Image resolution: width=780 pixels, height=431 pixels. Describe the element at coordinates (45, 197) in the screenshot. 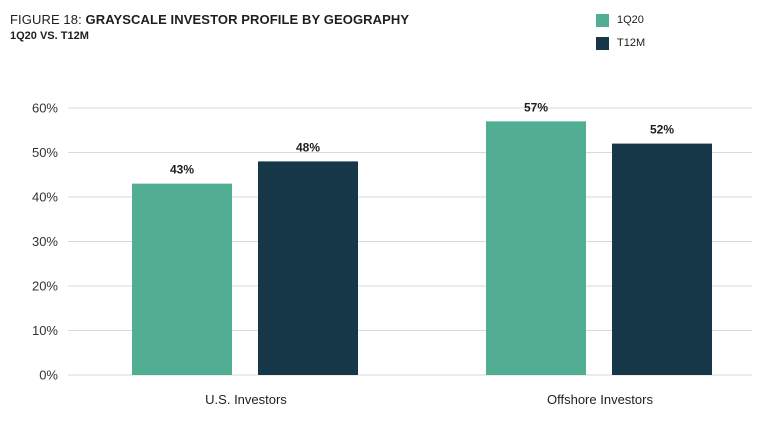

I see `y-tick-label: 40%` at that location.